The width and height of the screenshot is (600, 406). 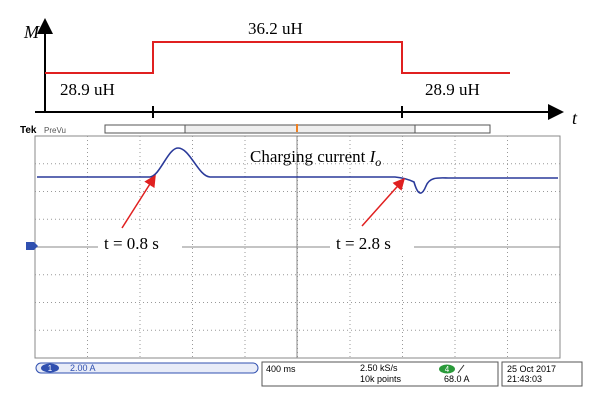 I want to click on trigger-channel: 4, so click(x=447, y=369).